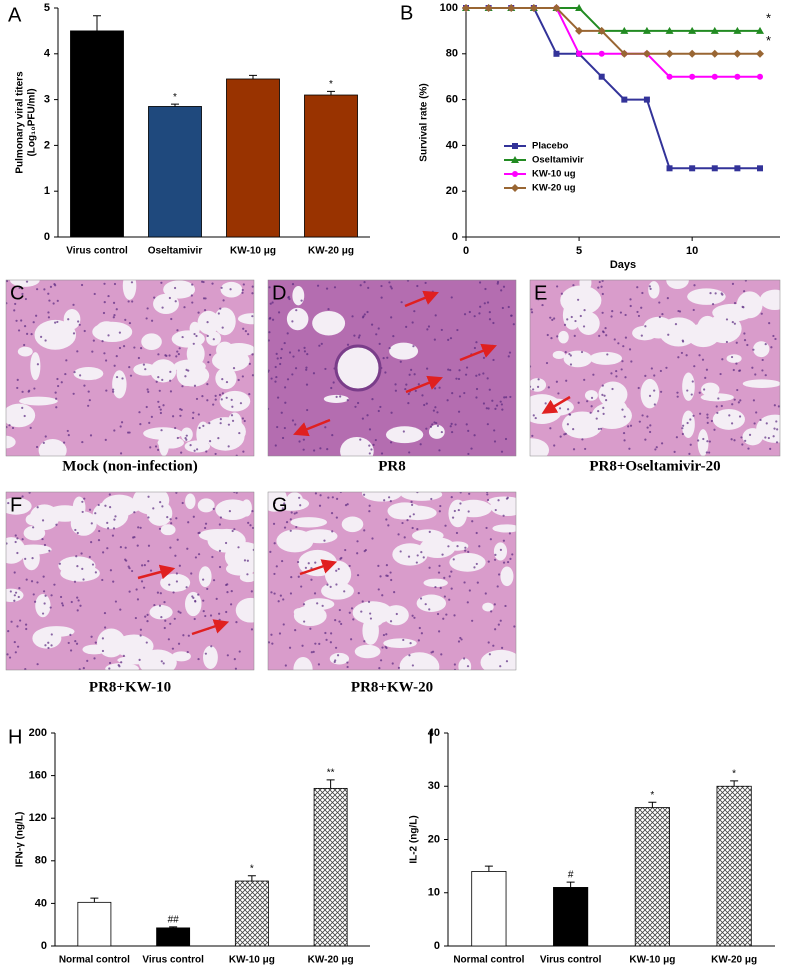 The width and height of the screenshot is (787, 980). Describe the element at coordinates (449, 8) in the screenshot. I see `y-tick-label: 100` at that location.